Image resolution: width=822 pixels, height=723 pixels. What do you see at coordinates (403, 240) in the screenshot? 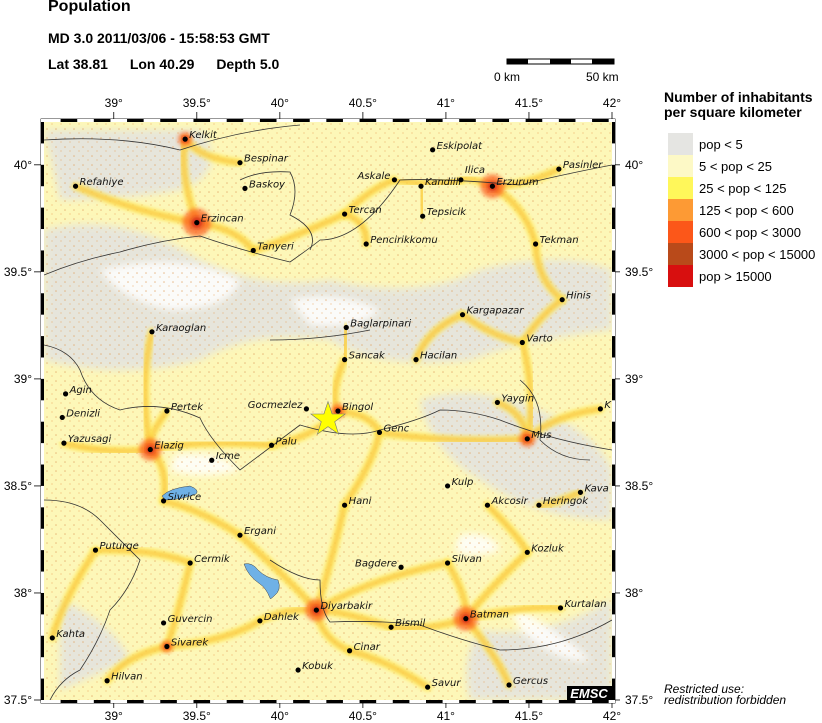
I see `city-label: Pencirikkomu` at bounding box center [403, 240].